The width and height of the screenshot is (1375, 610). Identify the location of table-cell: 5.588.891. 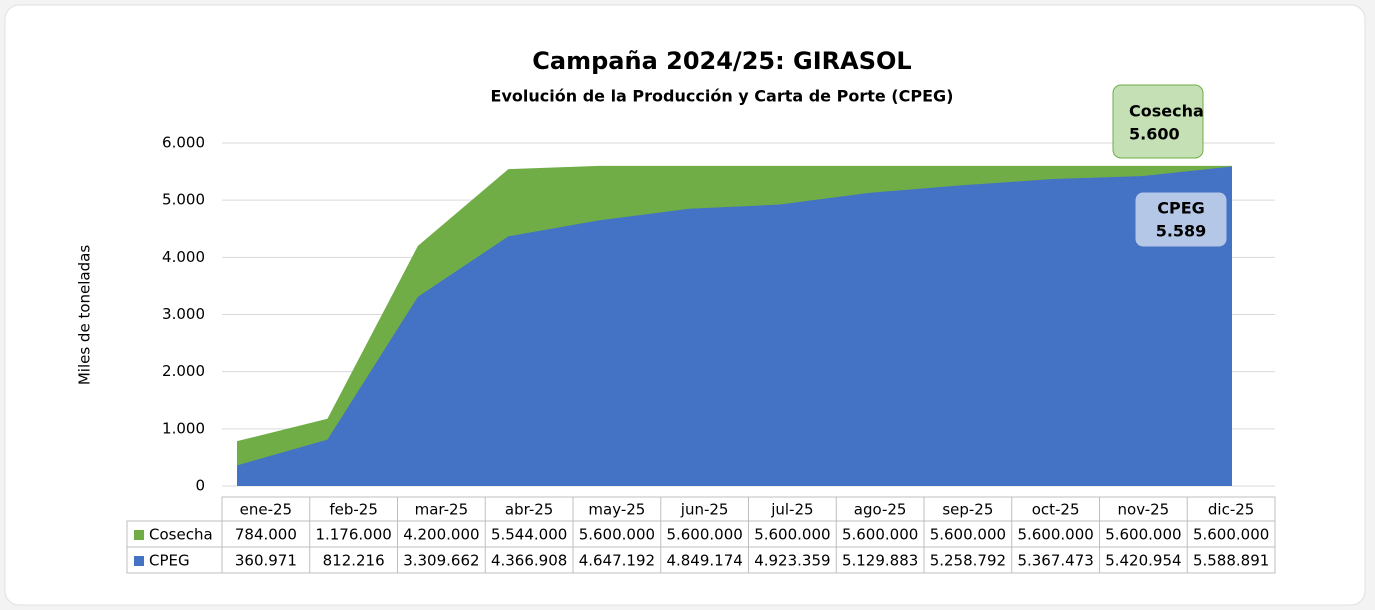
(1231, 561).